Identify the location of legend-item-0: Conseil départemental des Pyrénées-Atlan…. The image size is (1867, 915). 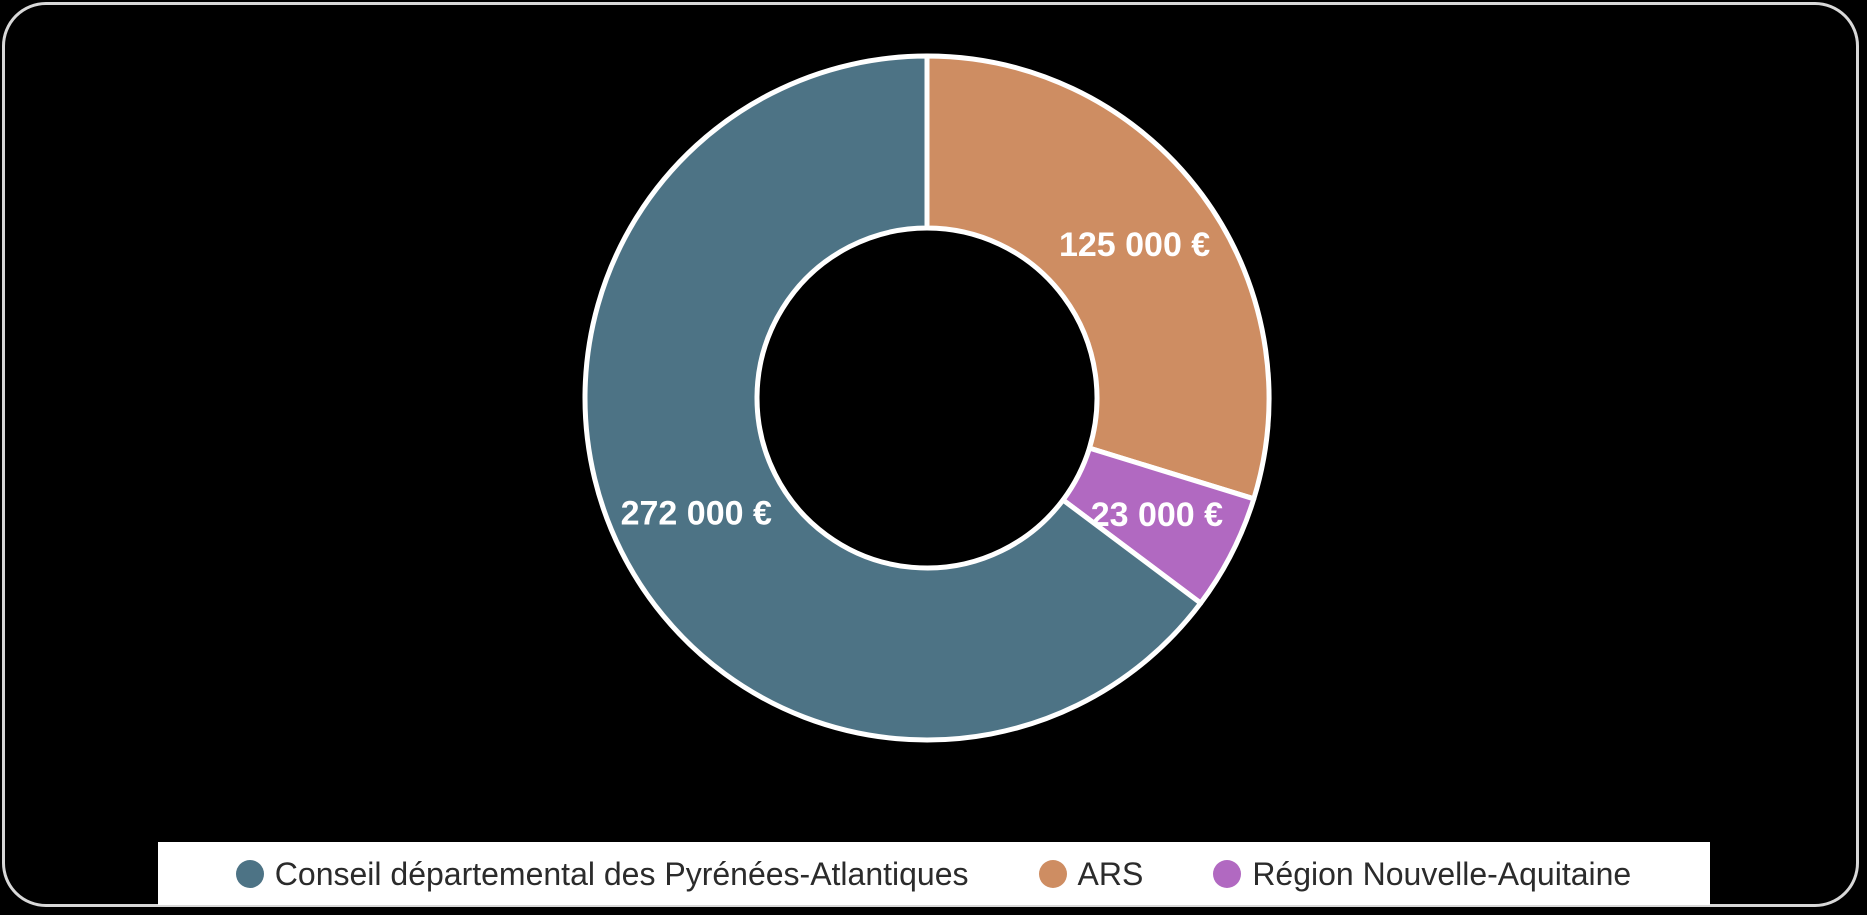
(602, 873).